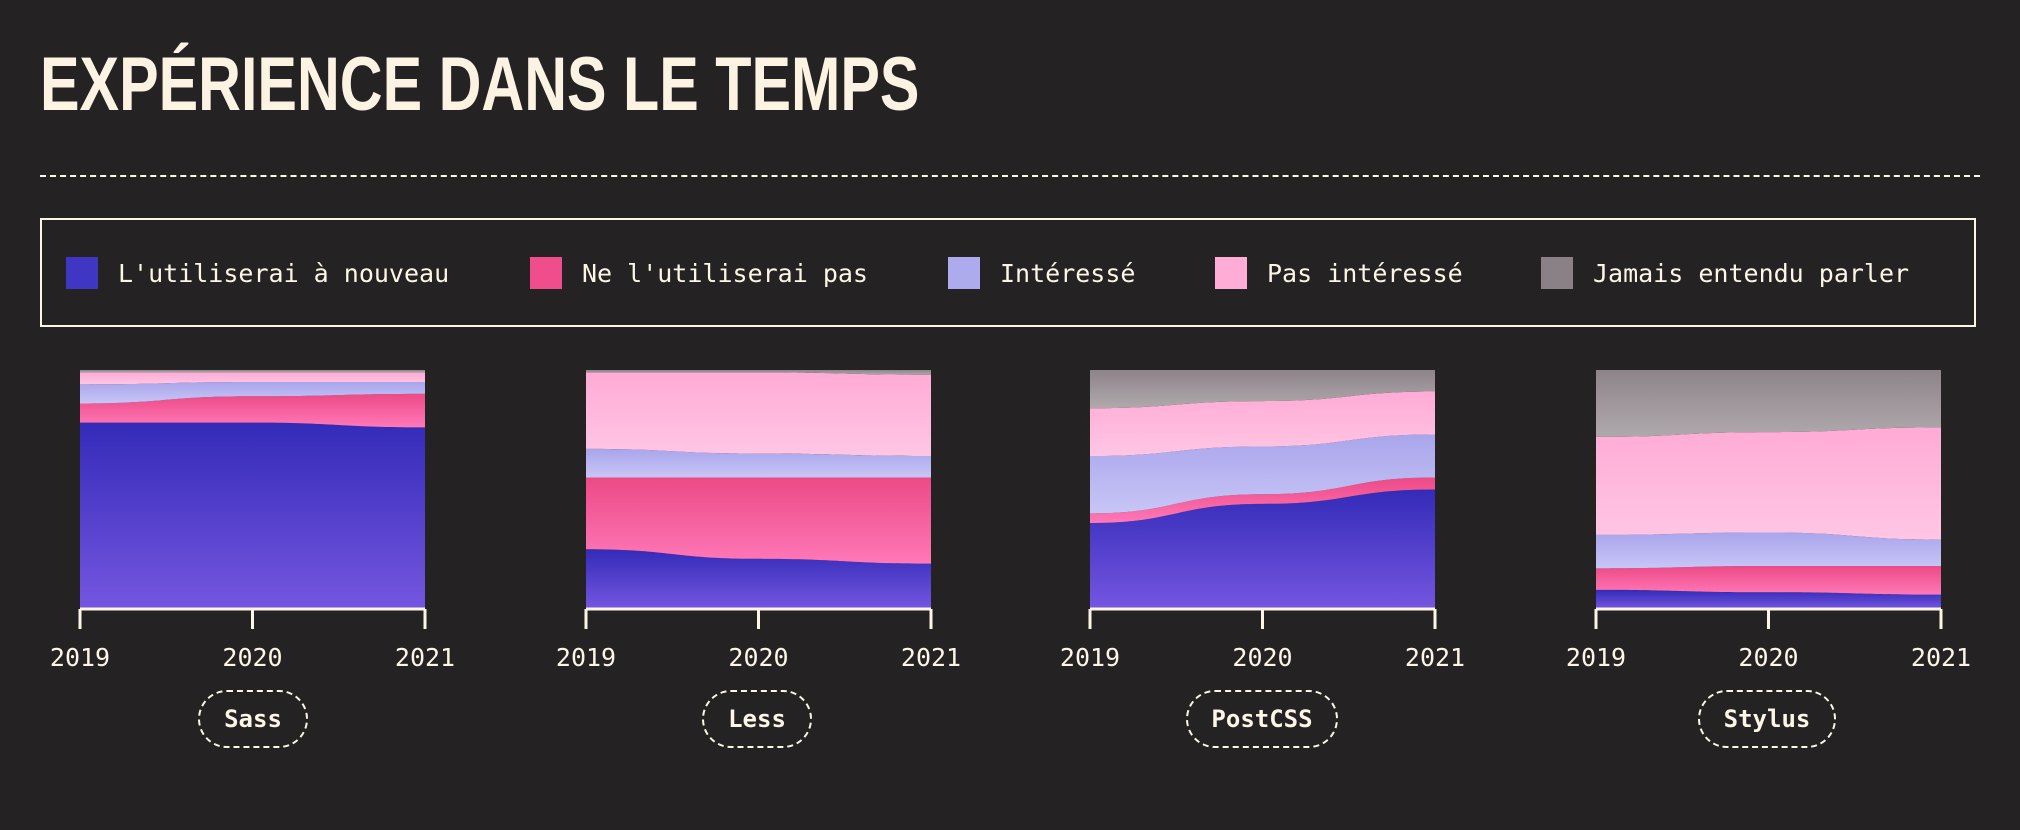 Image resolution: width=2020 pixels, height=830 pixels. Describe the element at coordinates (725, 273) in the screenshot. I see `legend-label-no-reuse: Ne l'utiliserai pas` at that location.